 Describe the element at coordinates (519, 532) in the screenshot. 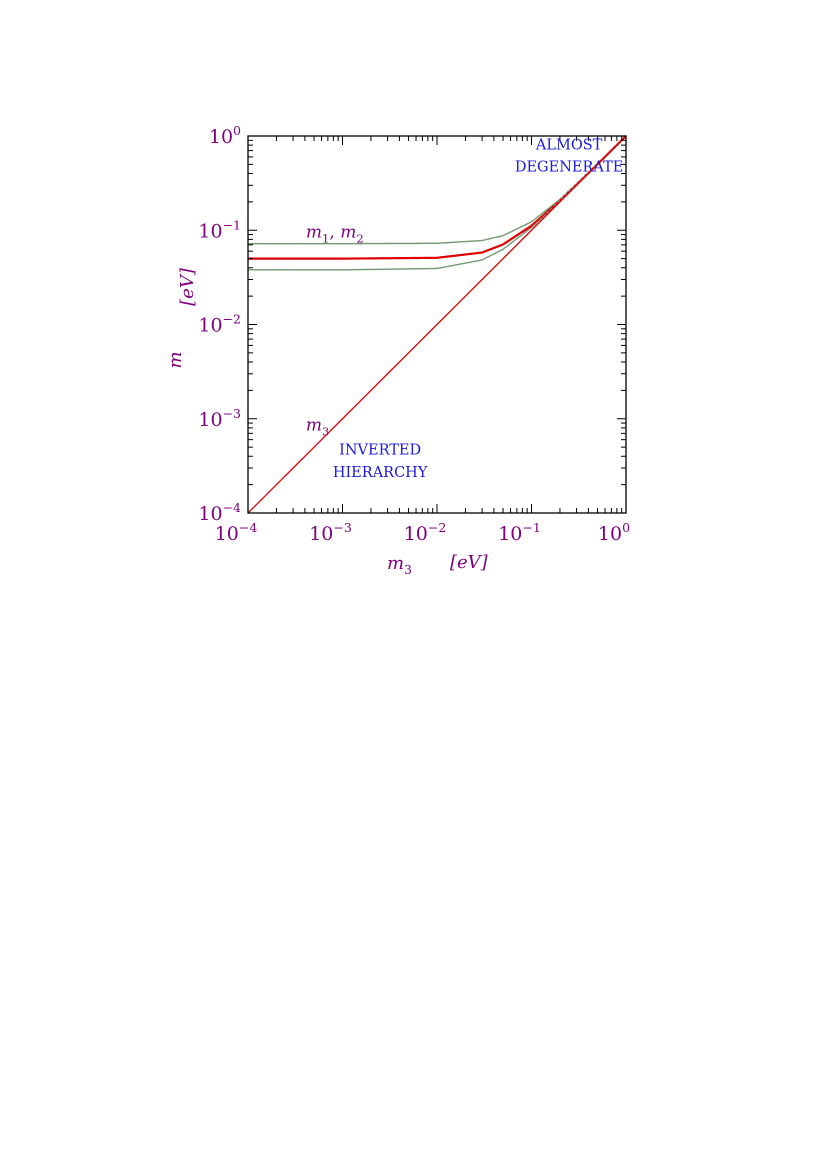

I see `x-tick-label: 10⁻¹` at that location.